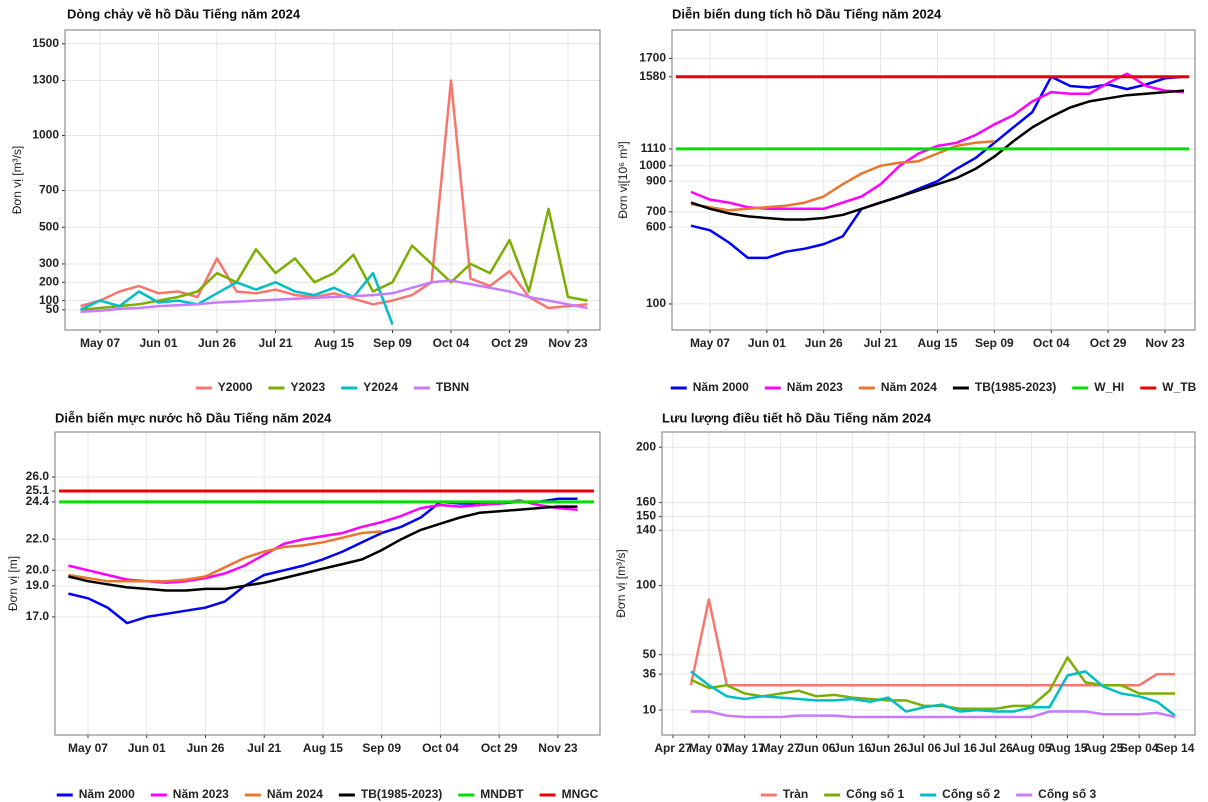 Image resolution: width=1208 pixels, height=802 pixels. Describe the element at coordinates (621, 583) in the screenshot. I see `y-axis-label: Đơn vị [m³/s]` at that location.